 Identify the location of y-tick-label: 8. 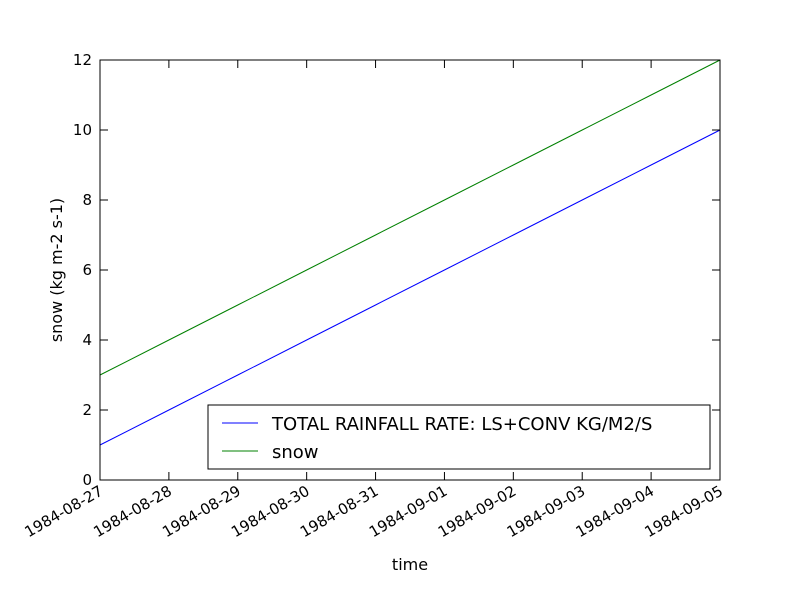
(87, 200).